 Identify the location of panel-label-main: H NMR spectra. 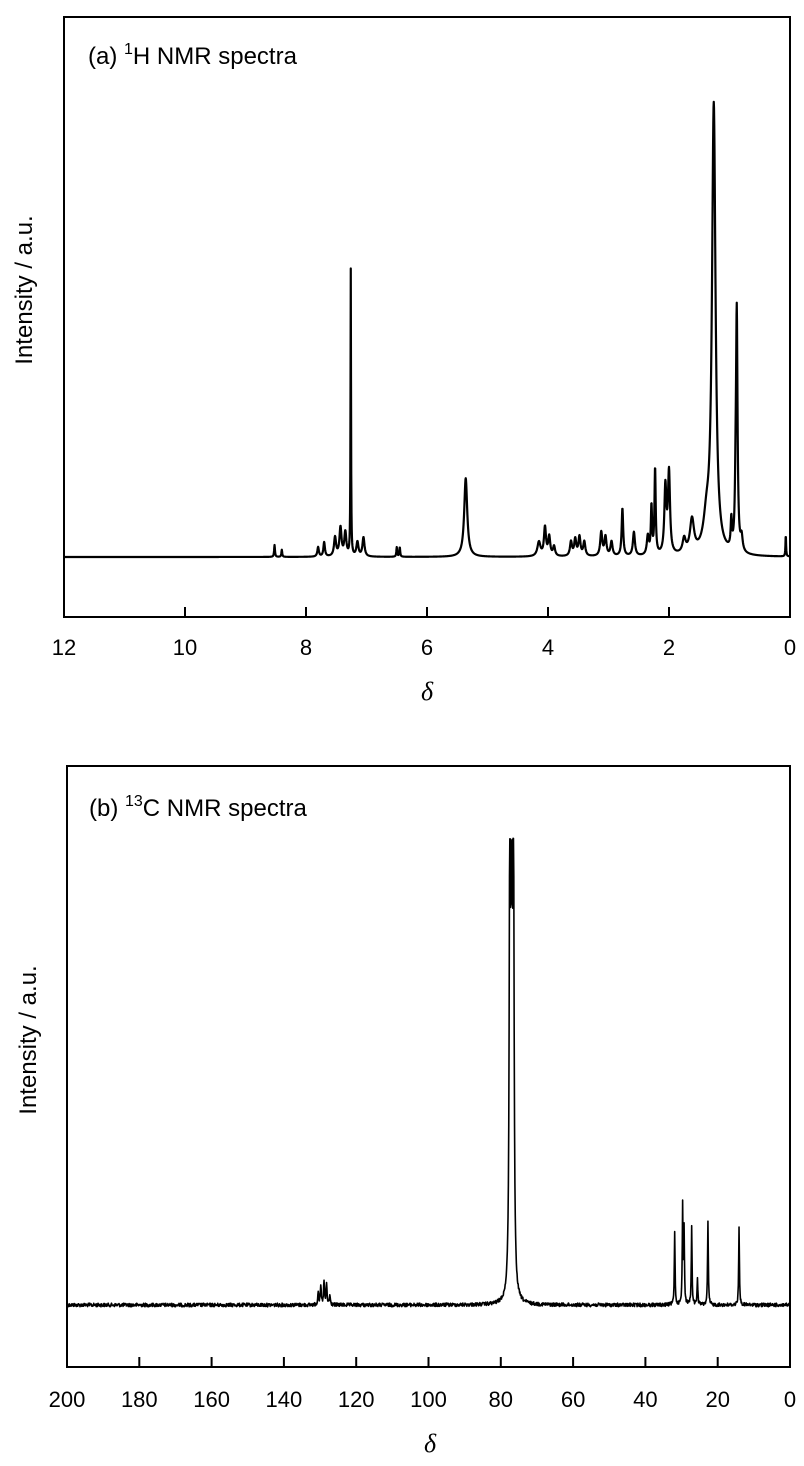
(215, 56).